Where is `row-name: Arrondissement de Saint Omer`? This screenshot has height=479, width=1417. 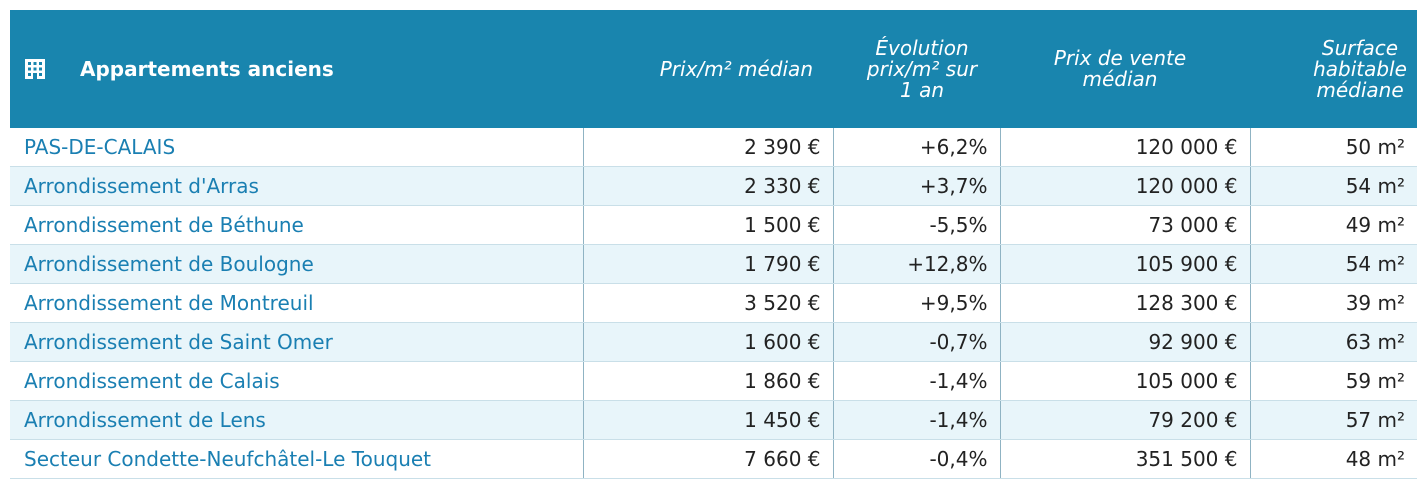
row-name: Arrondissement de Saint Omer is located at coordinates (296, 342).